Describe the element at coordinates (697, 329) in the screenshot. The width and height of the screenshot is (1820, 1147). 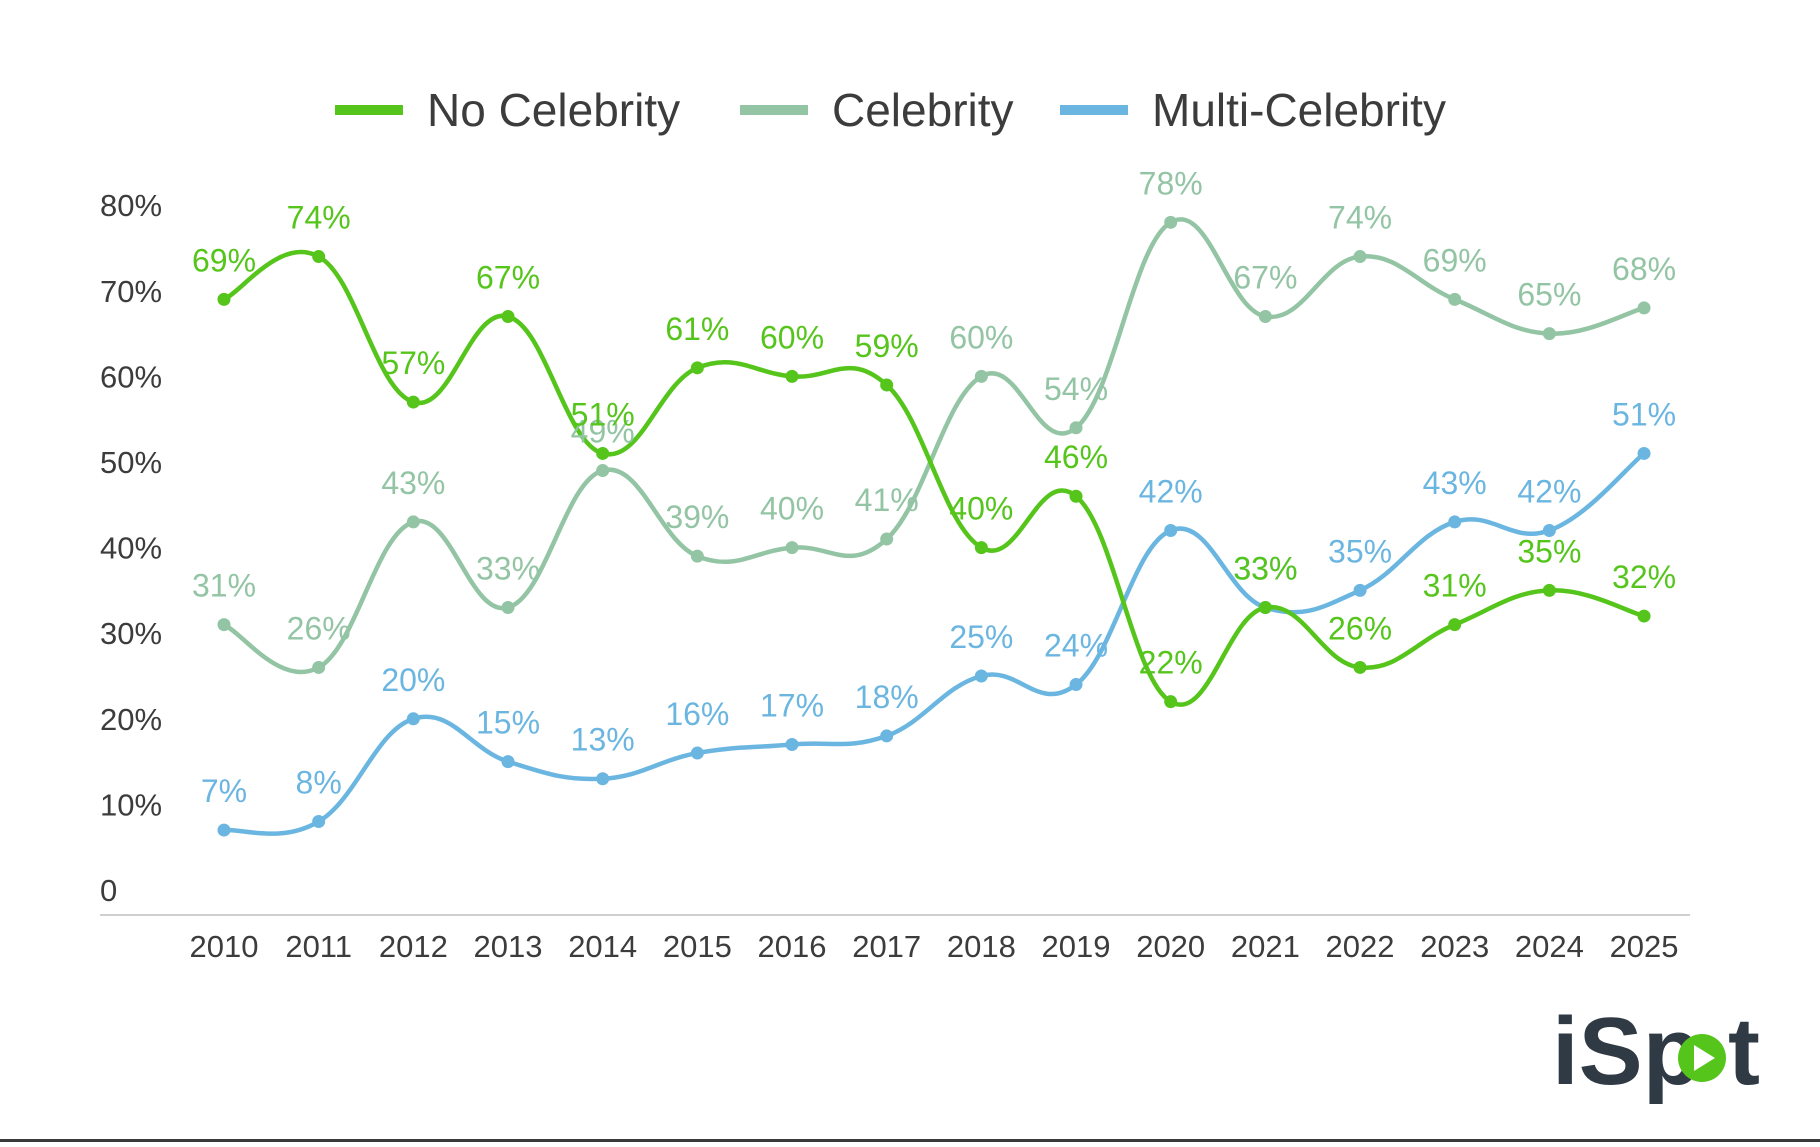
I see `data-label: 61%` at that location.